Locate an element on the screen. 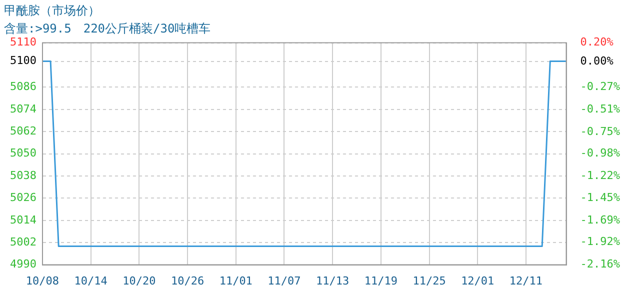  y2-tick-label: -1.92% is located at coordinates (600, 241).